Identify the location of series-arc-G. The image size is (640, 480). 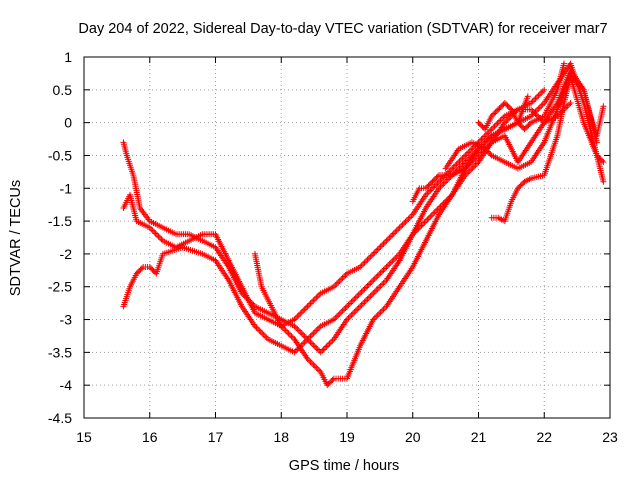
(524, 122).